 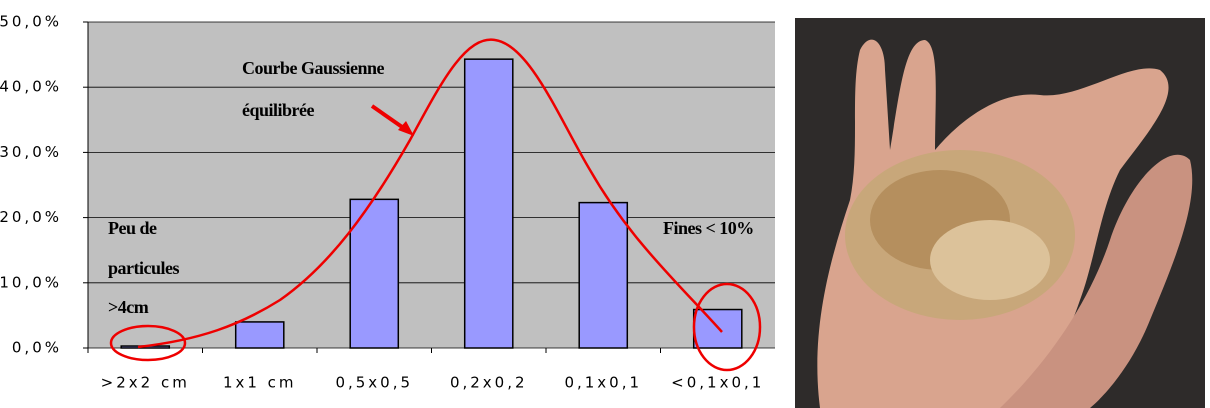 What do you see at coordinates (388, 117) in the screenshot?
I see `arrow` at bounding box center [388, 117].